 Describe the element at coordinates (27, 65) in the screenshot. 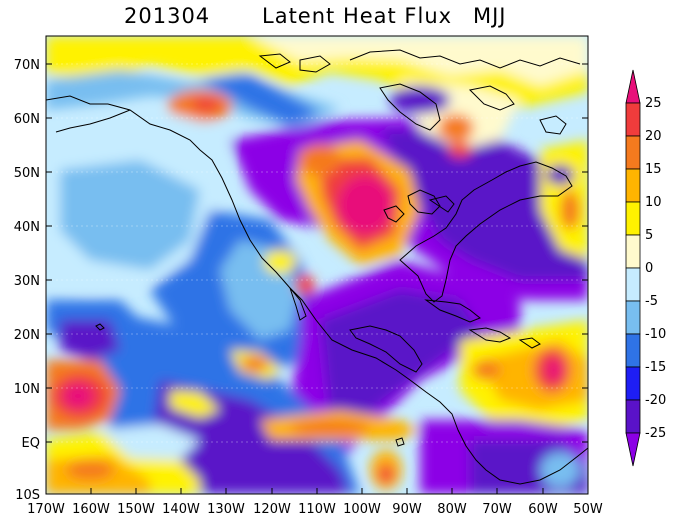

I see `lat-tick-label: 70N` at that location.